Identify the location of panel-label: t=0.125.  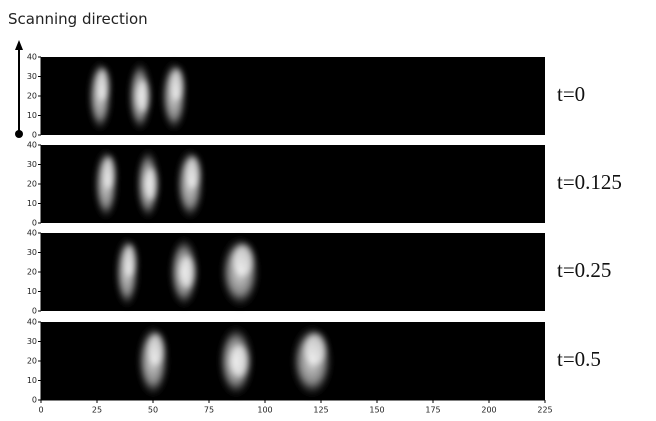
(589, 182).